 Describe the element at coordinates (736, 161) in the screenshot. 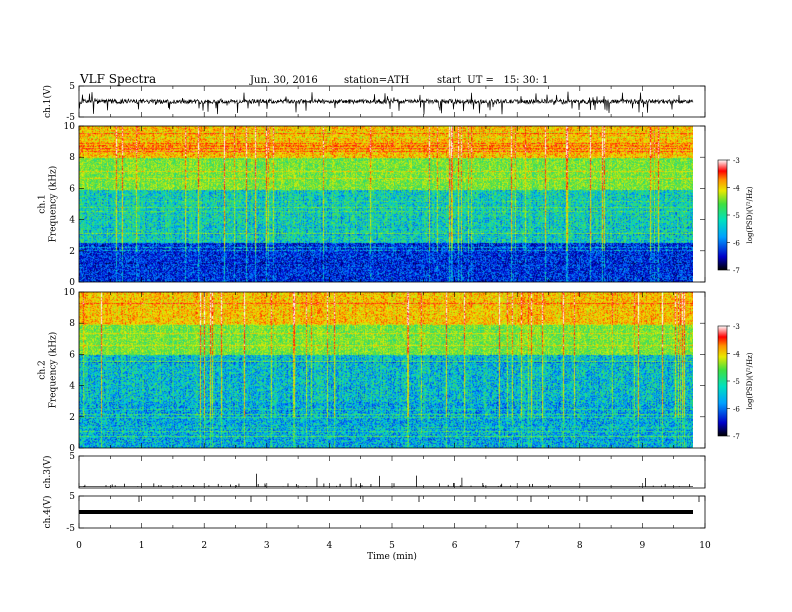

I see `ch1-colorbar-tick-label: -3` at that location.